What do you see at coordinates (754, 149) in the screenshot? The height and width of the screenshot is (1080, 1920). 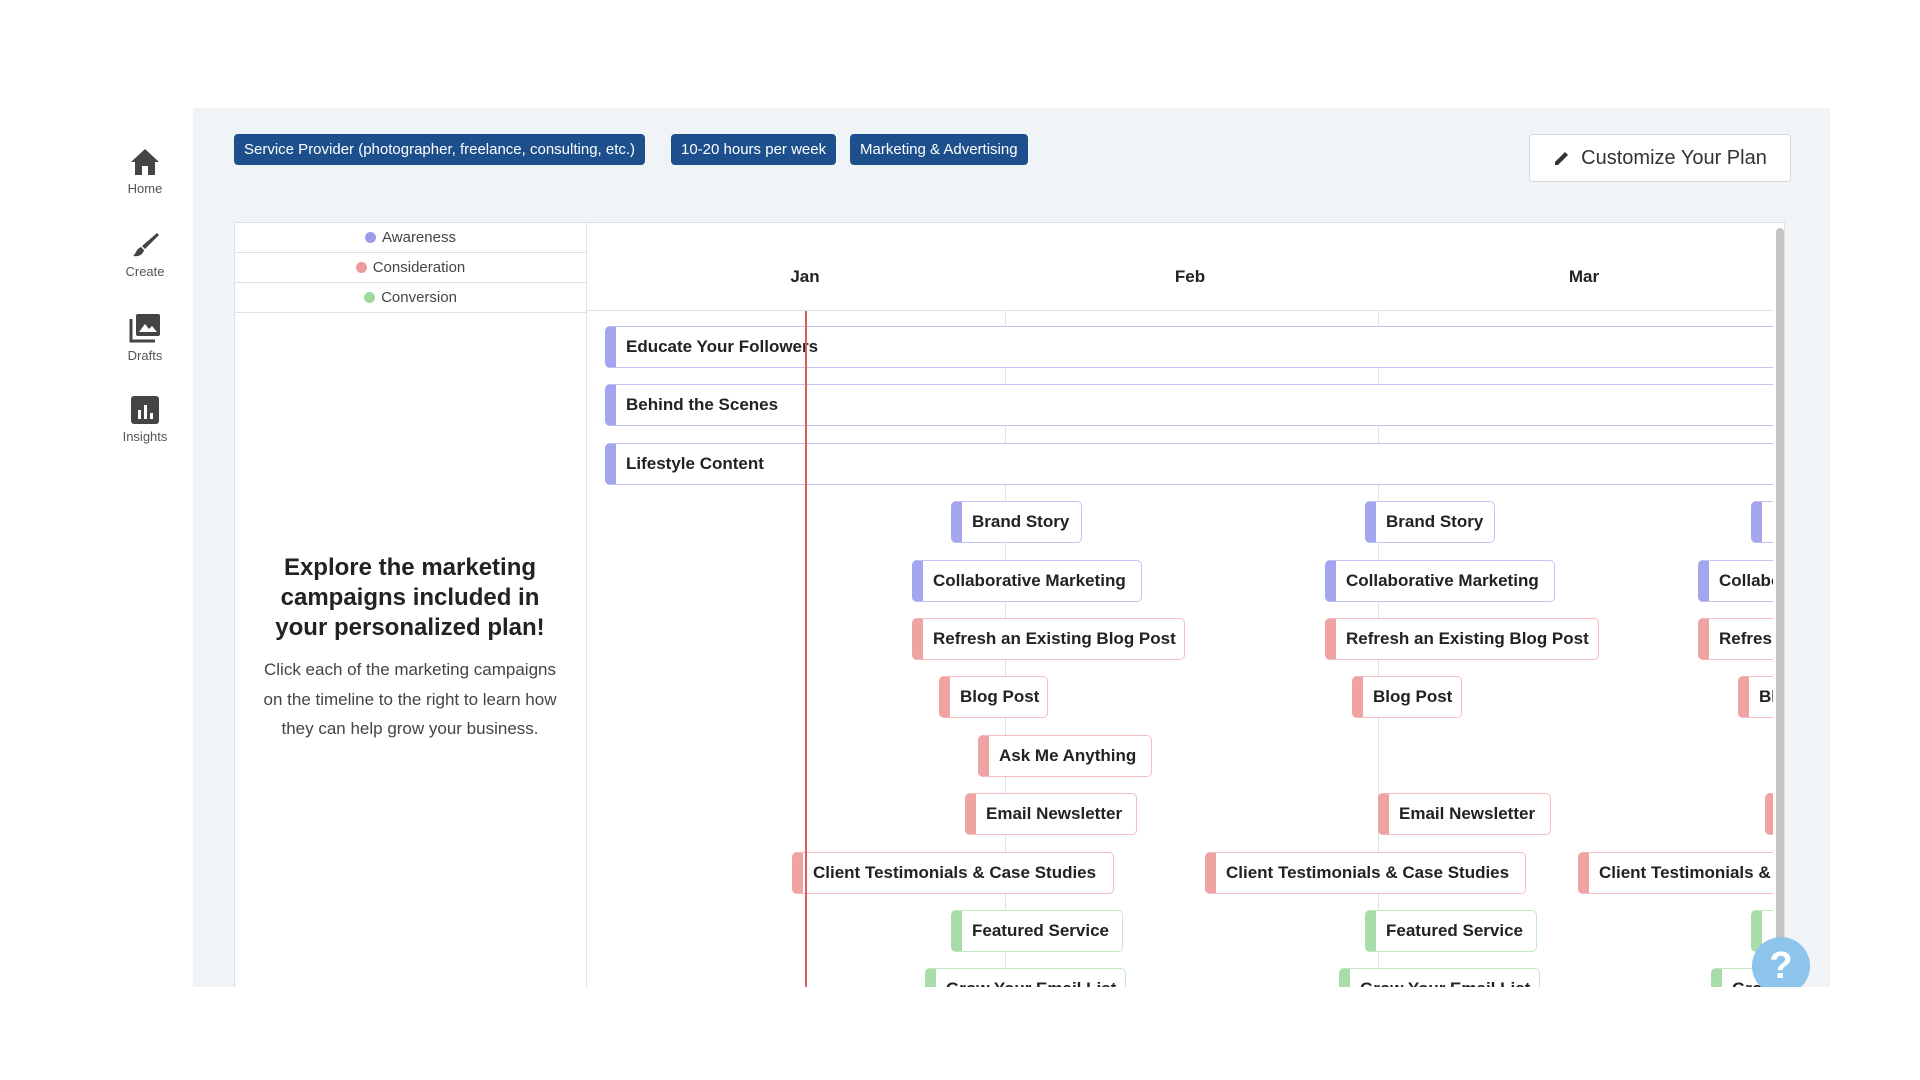 I see `tag: 10-20 hours per week` at bounding box center [754, 149].